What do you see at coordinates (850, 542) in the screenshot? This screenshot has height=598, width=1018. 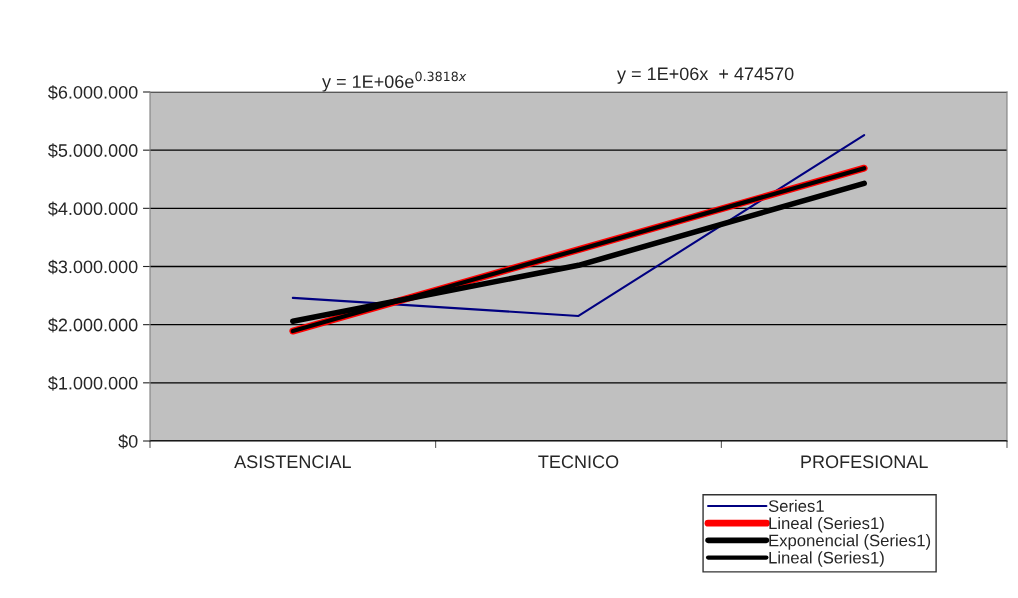 I see `legend-label: Exponencial (Series1)` at bounding box center [850, 542].